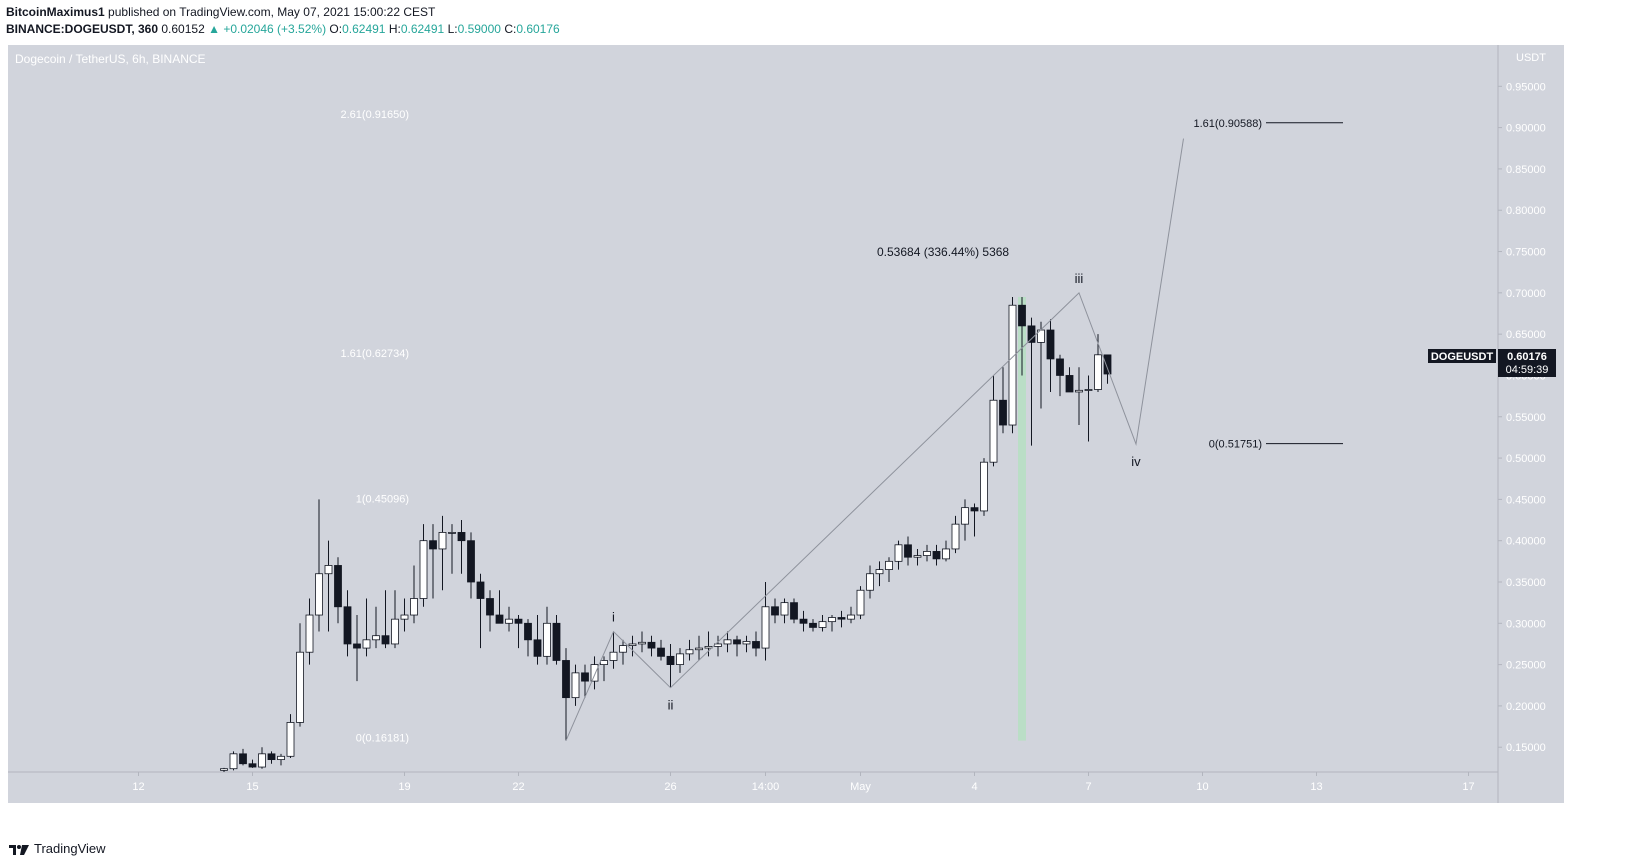 Image resolution: width=1627 pixels, height=867 pixels. Describe the element at coordinates (671, 705) in the screenshot. I see `wave-label-ii: ii` at that location.